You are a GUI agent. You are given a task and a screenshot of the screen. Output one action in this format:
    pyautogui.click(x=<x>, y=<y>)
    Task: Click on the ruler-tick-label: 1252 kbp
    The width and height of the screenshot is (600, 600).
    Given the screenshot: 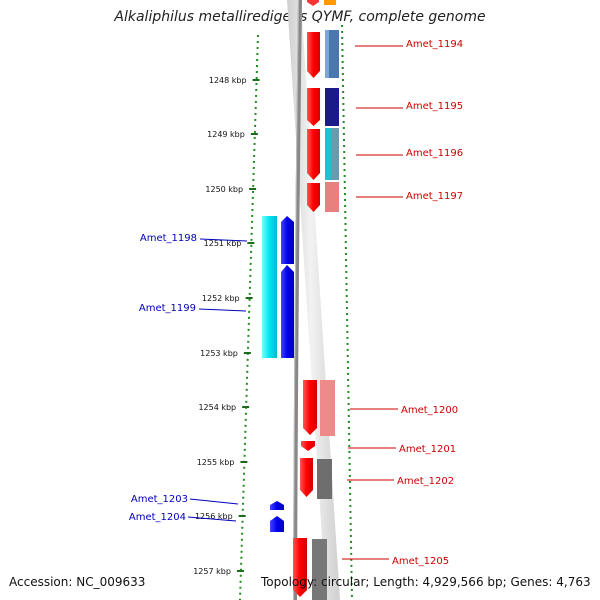 What is the action you would take?
    pyautogui.click(x=221, y=298)
    